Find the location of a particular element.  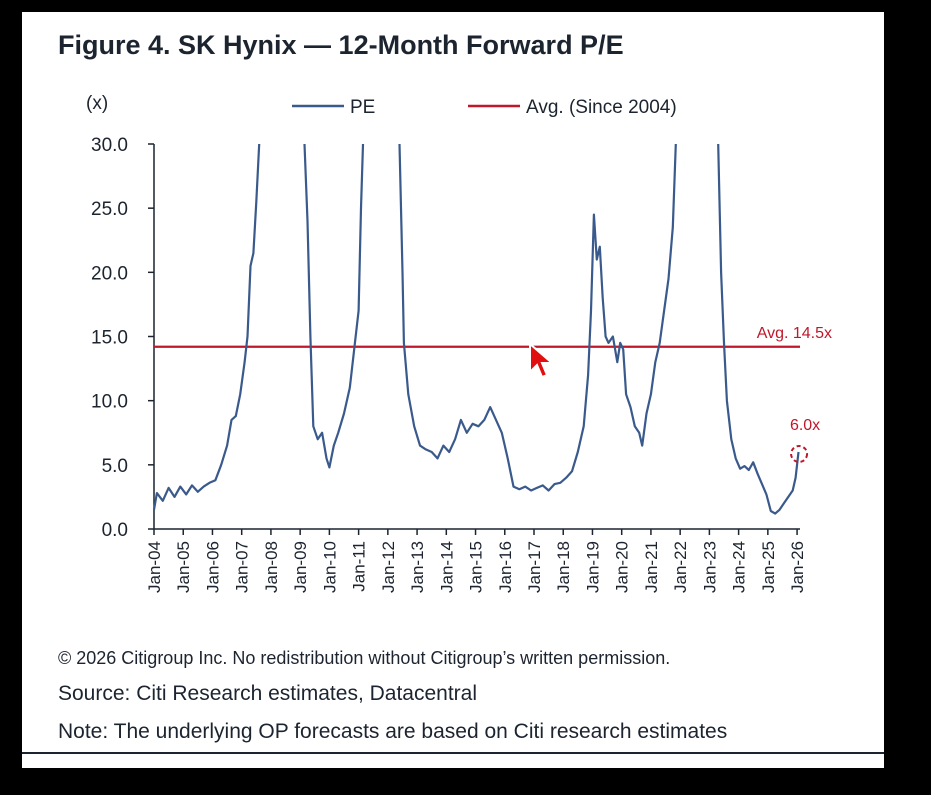

x-tick-label: Jan-10 is located at coordinates (329, 567).